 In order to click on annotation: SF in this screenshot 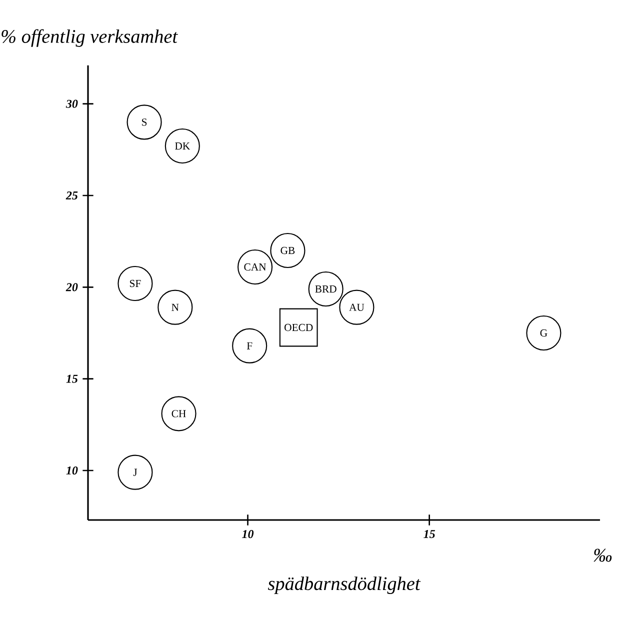, I will do `click(135, 284)`.